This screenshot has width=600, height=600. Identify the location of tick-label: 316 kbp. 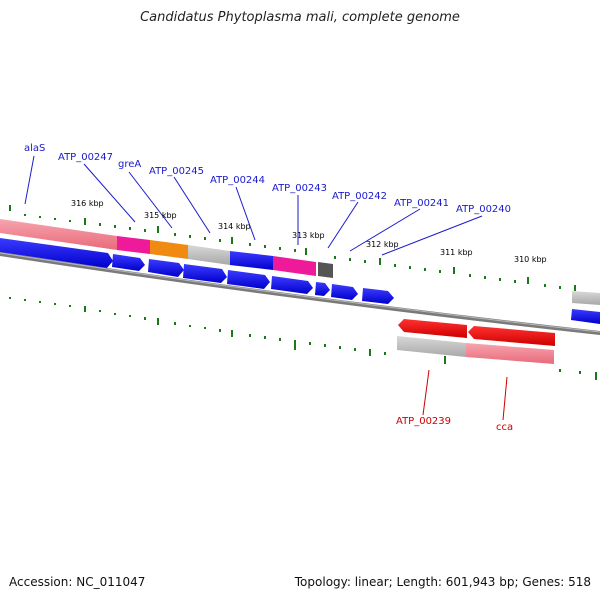
(87, 203).